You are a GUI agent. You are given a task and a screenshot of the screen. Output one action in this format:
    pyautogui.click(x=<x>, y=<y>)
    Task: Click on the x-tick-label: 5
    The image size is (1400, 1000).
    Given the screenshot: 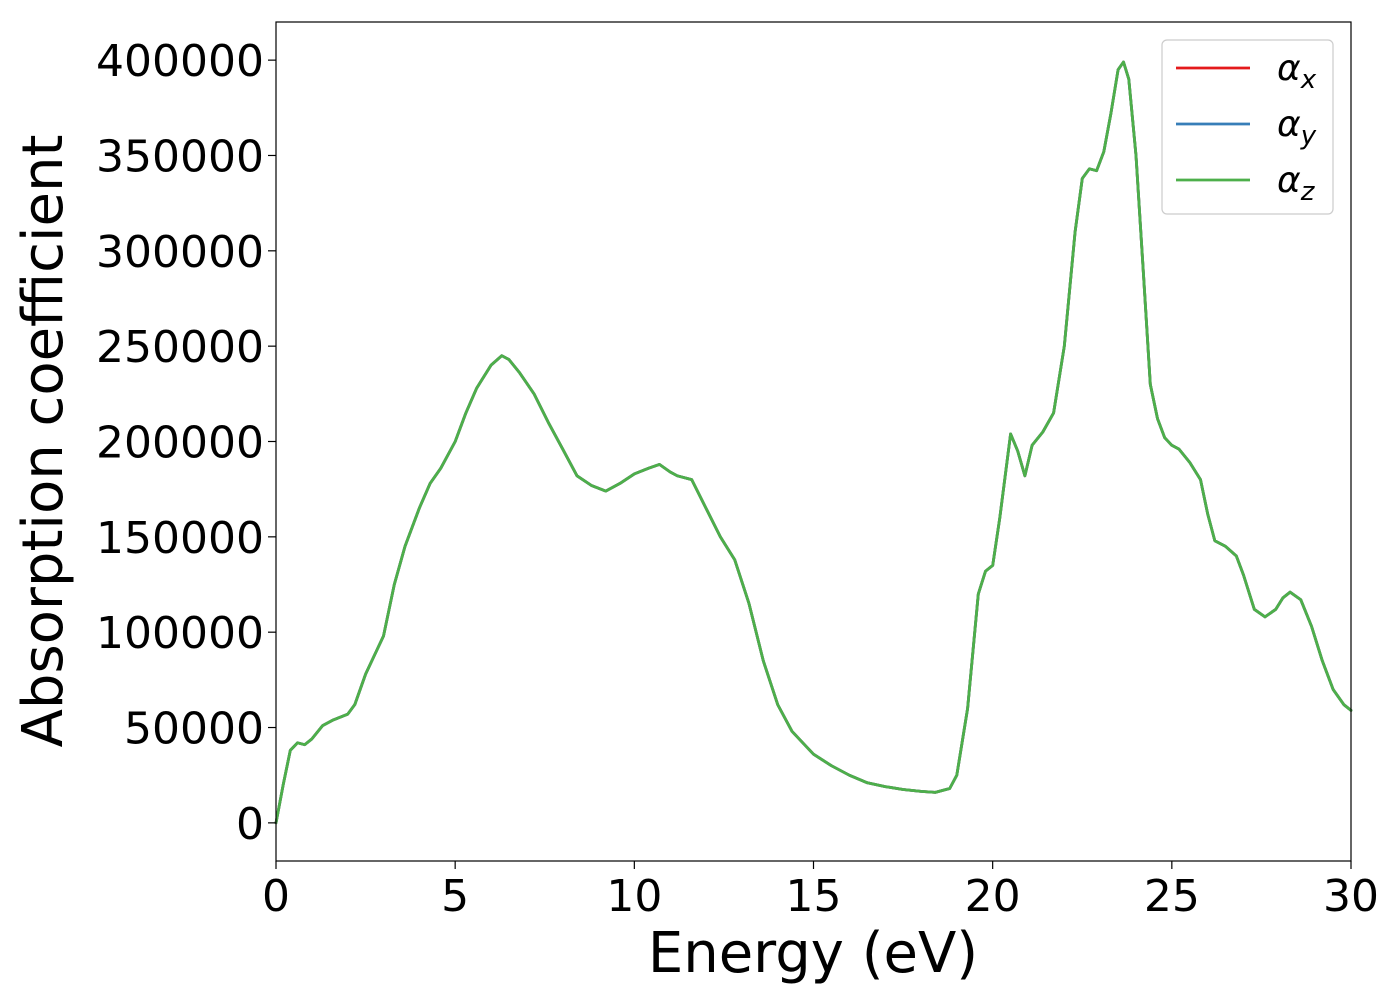 What is the action you would take?
    pyautogui.click(x=455, y=896)
    